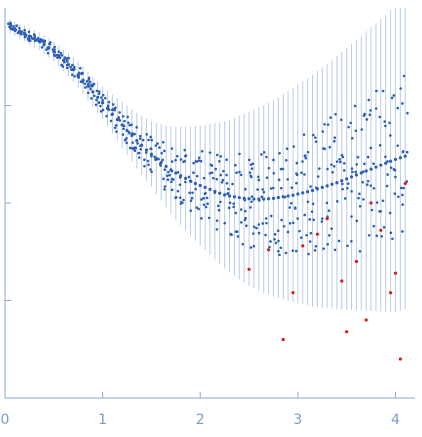 The image size is (422, 437). I want to click on x-tick-label: 1, so click(102, 420).